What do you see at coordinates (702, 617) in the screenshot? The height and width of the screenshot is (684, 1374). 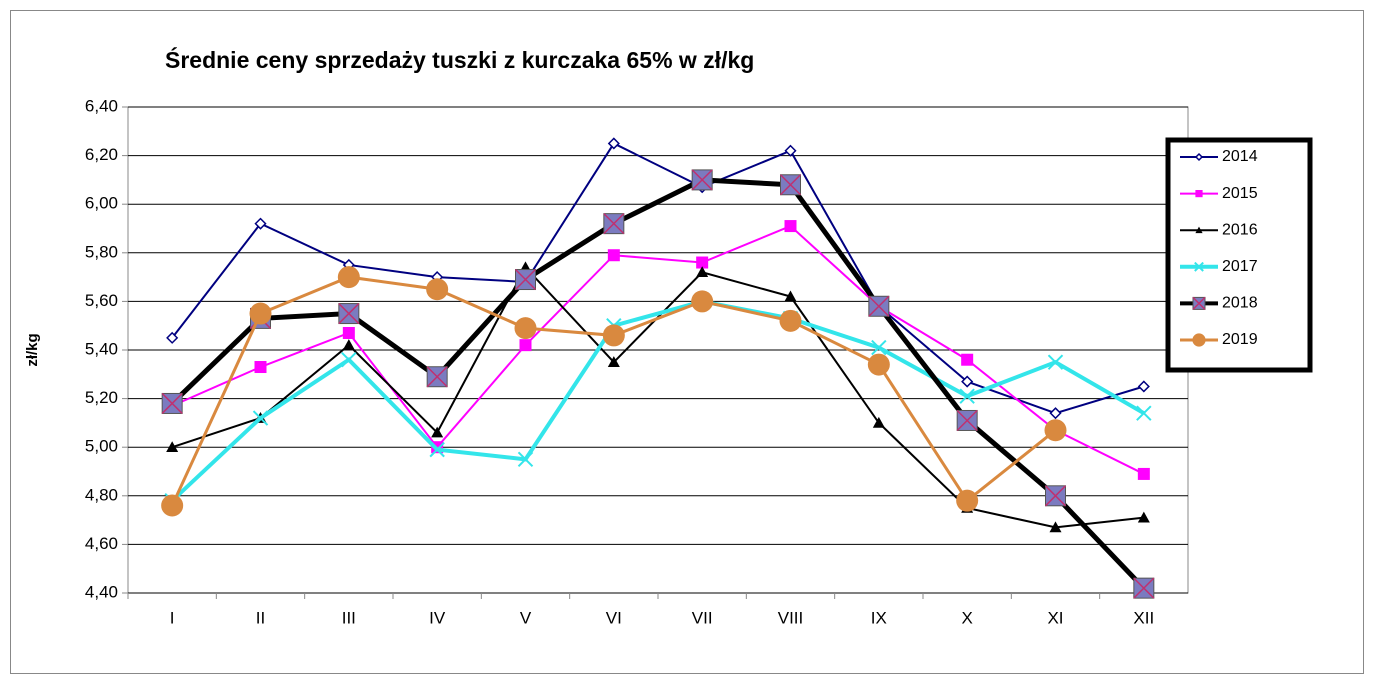 I see `x-tick-label: VII` at bounding box center [702, 617].